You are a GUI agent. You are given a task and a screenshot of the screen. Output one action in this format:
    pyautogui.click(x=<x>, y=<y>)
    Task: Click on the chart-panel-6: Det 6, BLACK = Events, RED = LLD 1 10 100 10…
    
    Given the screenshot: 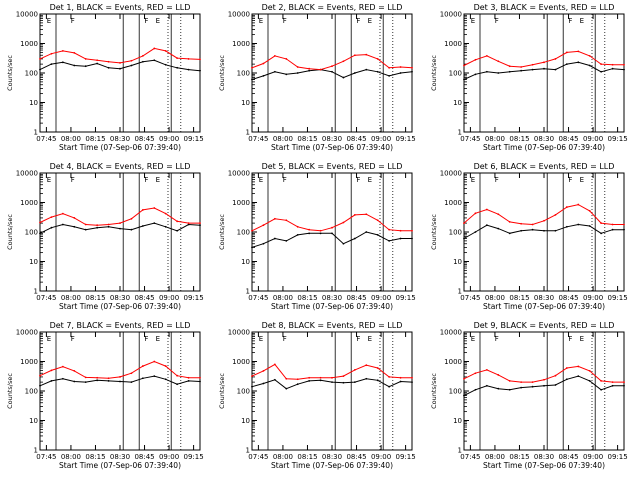 What is the action you would take?
    pyautogui.click(x=529, y=236)
    